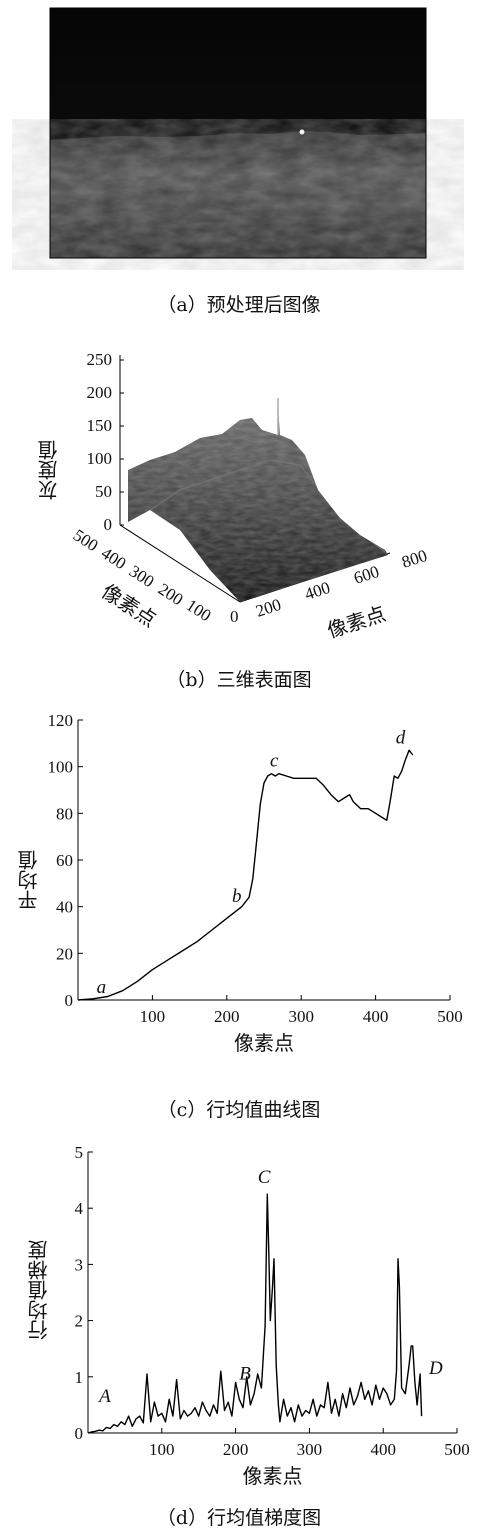  What do you see at coordinates (102, 987) in the screenshot?
I see `annotation-a: a` at bounding box center [102, 987].